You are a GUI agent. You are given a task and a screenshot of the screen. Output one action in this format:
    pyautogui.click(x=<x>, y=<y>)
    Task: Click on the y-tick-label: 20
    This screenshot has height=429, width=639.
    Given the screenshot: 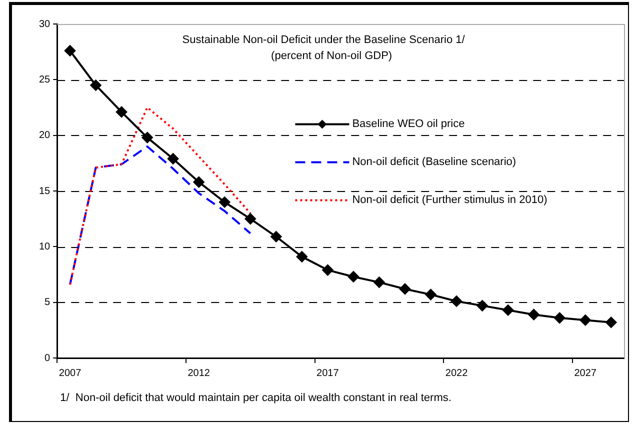 What is the action you would take?
    pyautogui.click(x=45, y=136)
    